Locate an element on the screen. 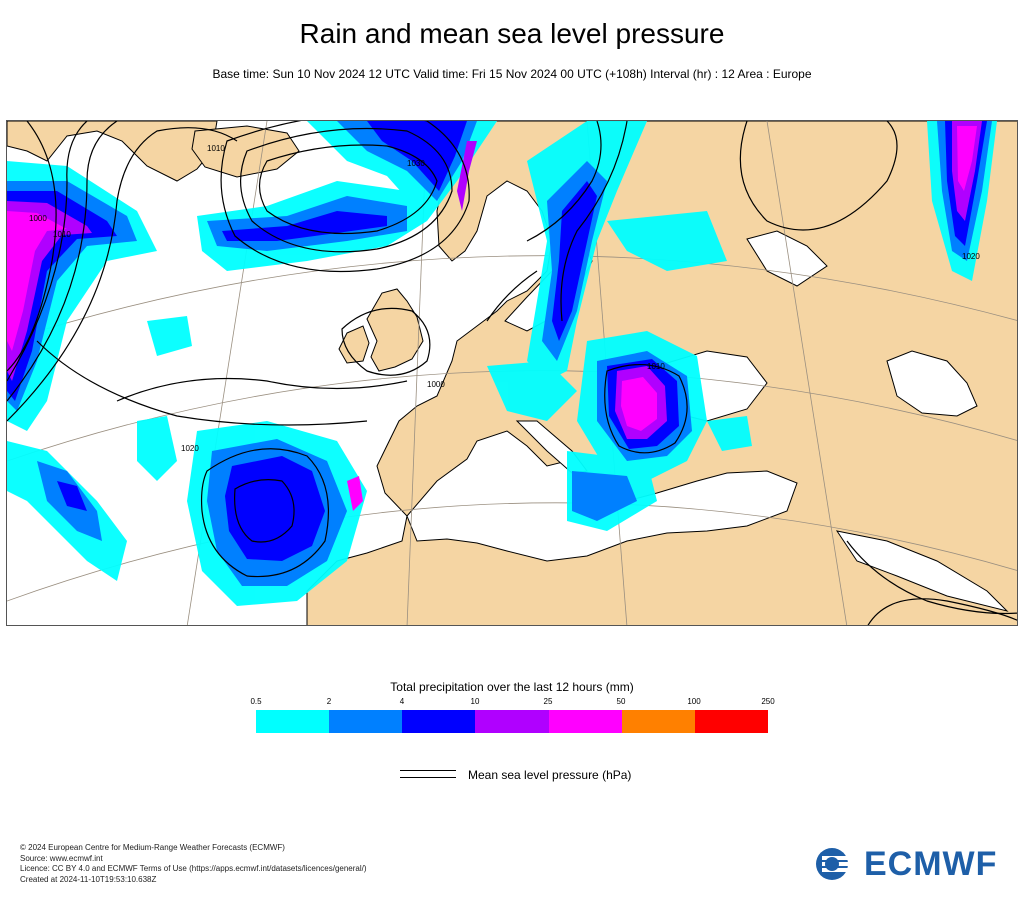  isobar-label: 1030 is located at coordinates (416, 163).